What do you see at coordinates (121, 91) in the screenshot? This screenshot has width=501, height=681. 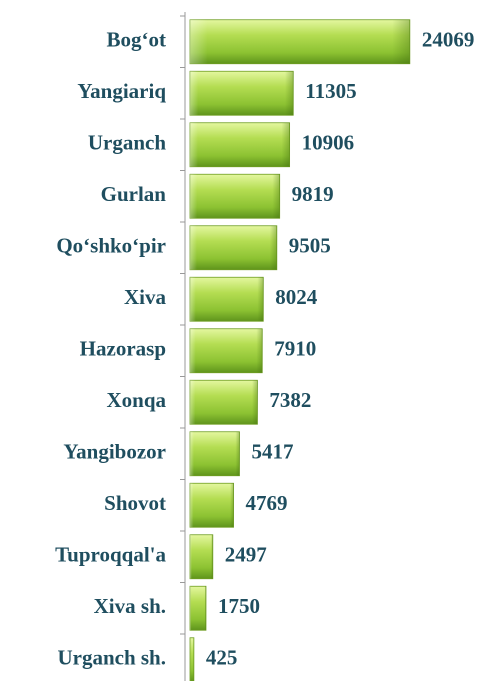 I see `category-label: Yangiariq` at bounding box center [121, 91].